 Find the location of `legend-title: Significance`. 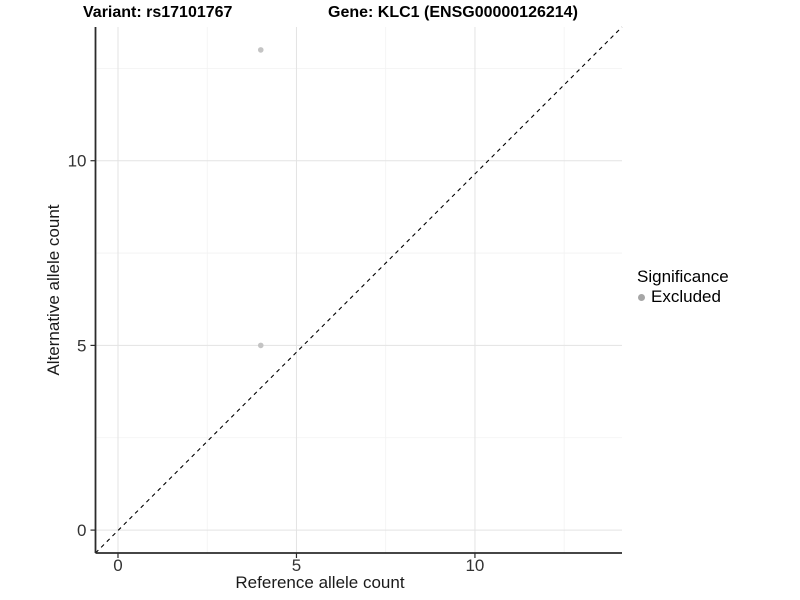

legend-title: Significance is located at coordinates (683, 276).